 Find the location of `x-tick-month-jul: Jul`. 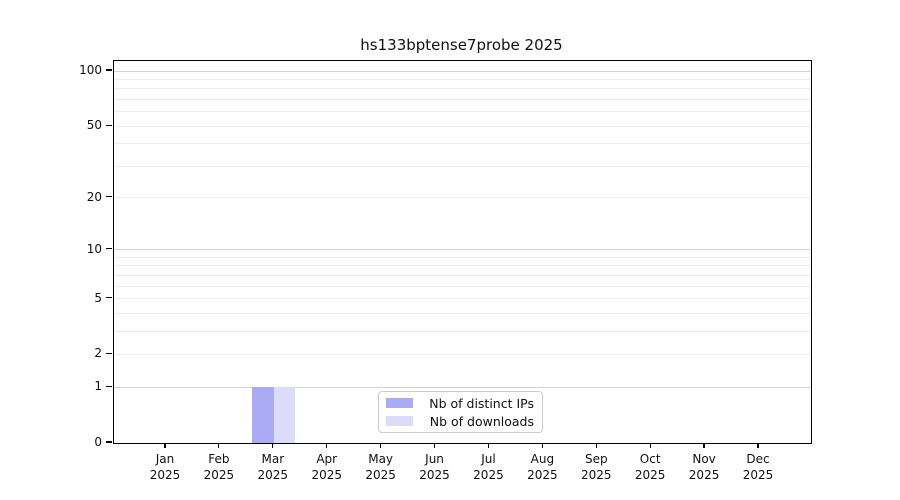

x-tick-month-jul: Jul is located at coordinates (488, 459).